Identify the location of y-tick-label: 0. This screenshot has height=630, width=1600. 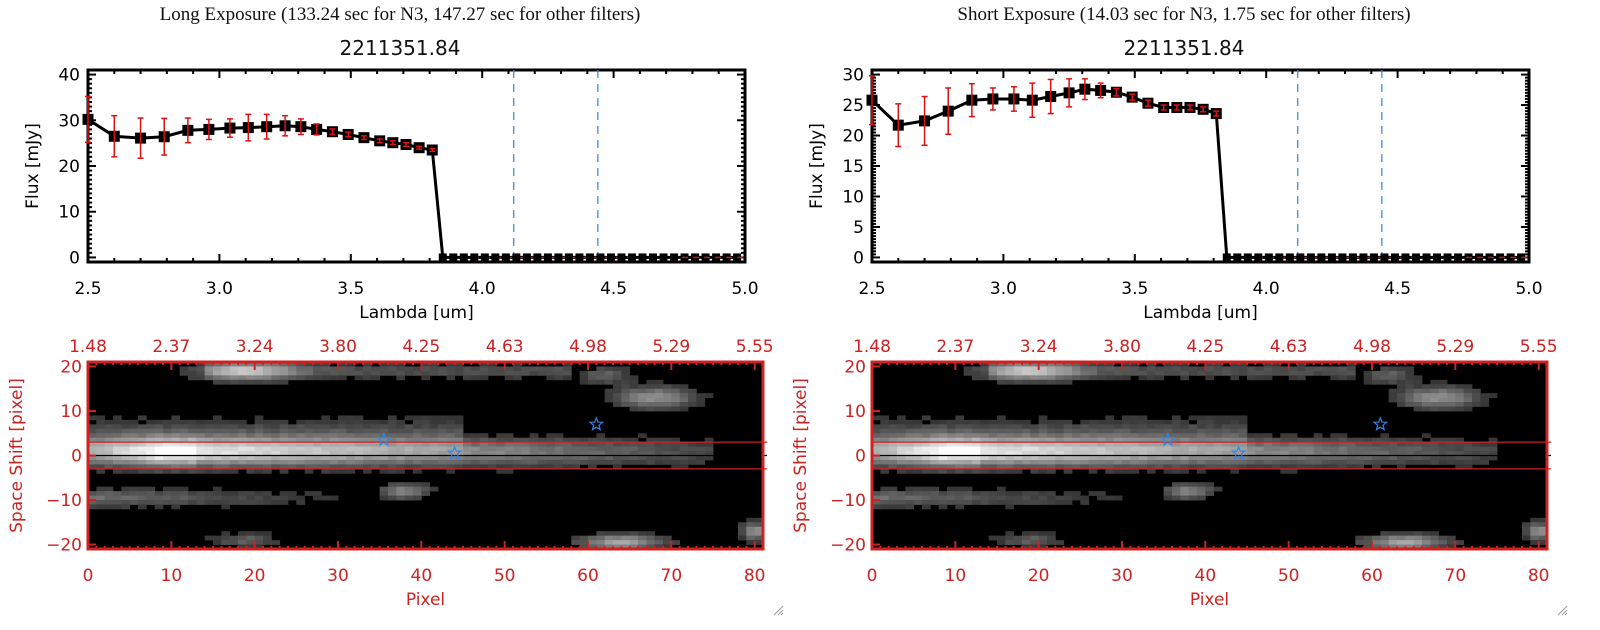
(76, 457).